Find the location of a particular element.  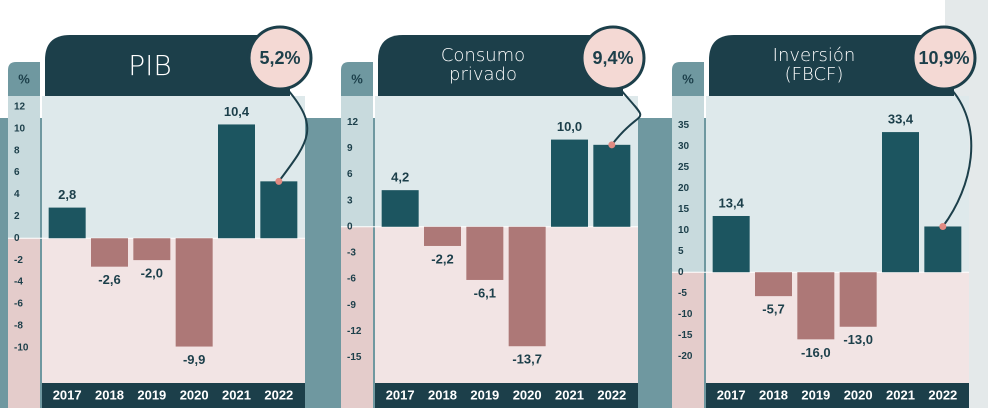

value-label: -16,0 is located at coordinates (816, 352).